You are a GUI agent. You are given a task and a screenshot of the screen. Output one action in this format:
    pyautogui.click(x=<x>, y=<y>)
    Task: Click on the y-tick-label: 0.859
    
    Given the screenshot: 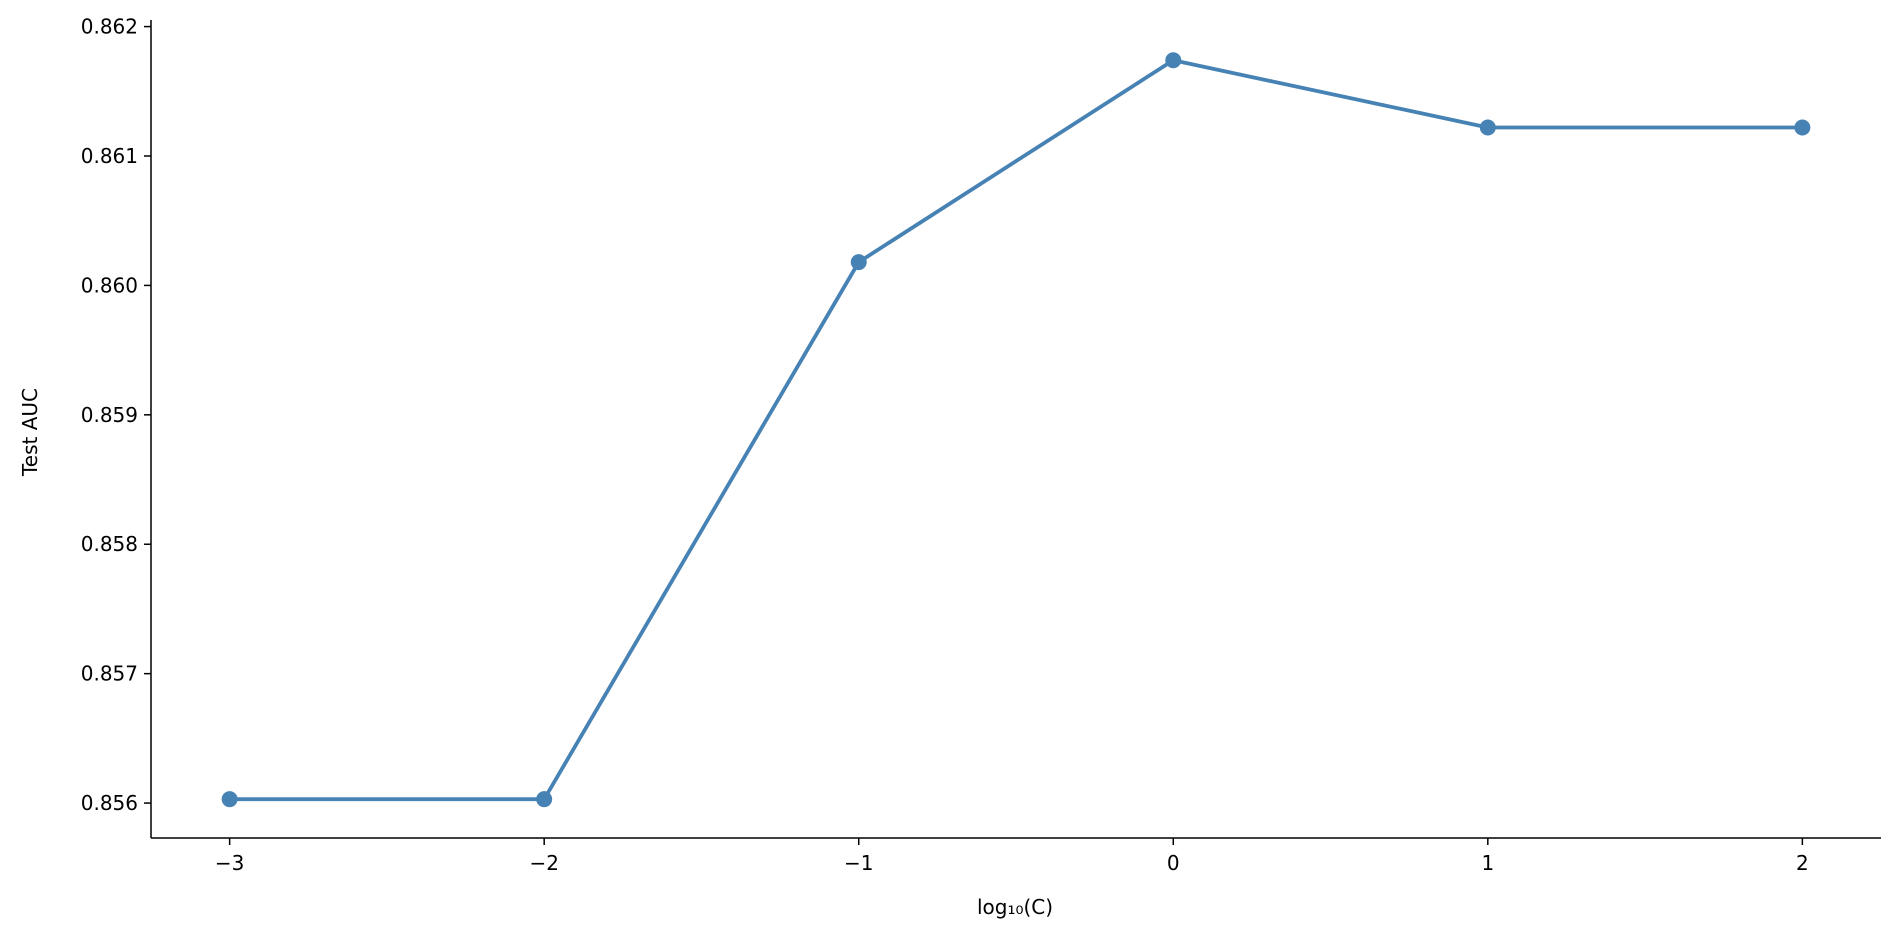 What is the action you would take?
    pyautogui.click(x=109, y=415)
    